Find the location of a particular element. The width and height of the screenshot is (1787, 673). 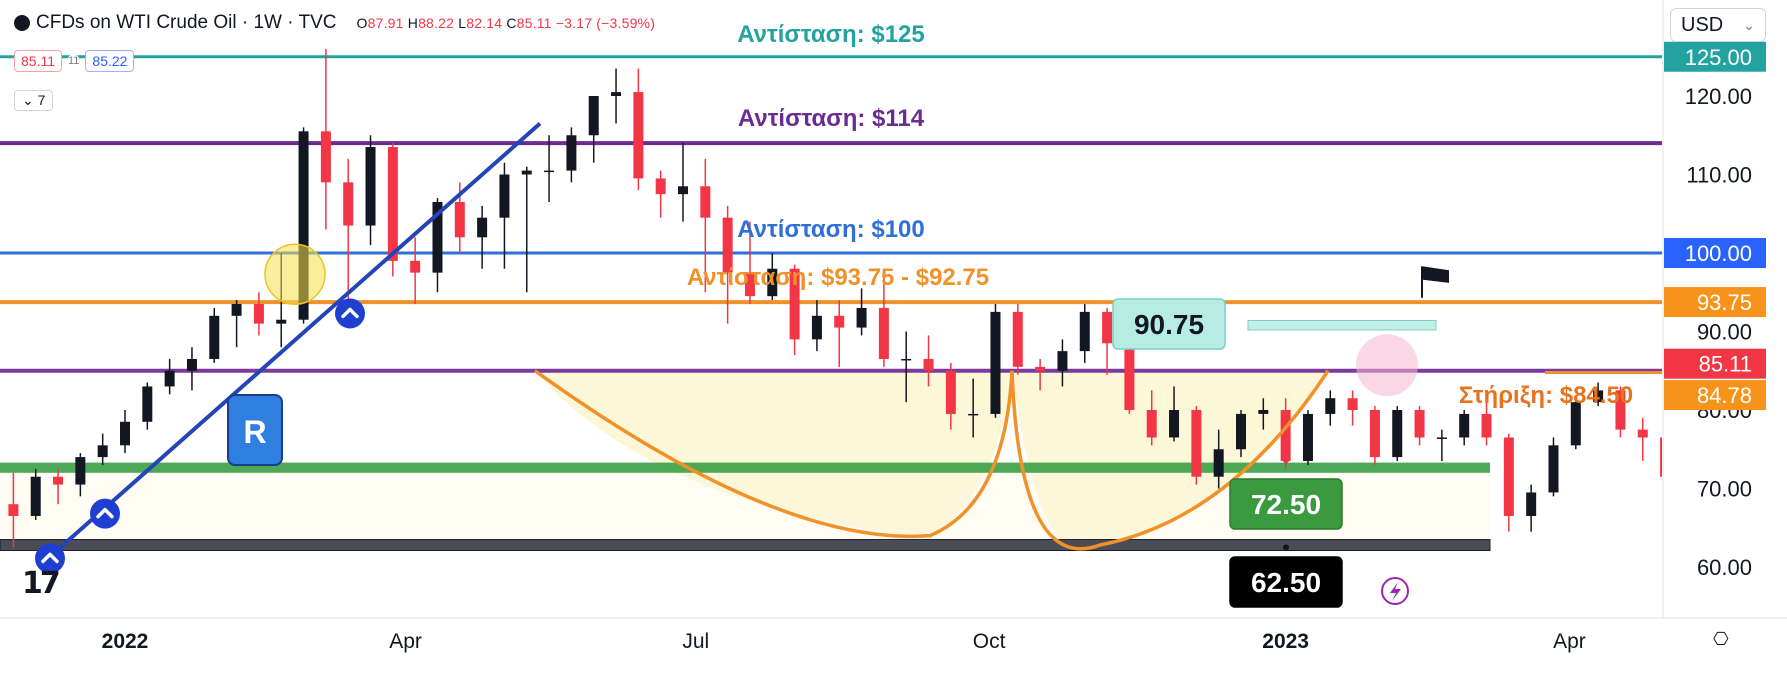

lightning-bolt is located at coordinates (1395, 591).